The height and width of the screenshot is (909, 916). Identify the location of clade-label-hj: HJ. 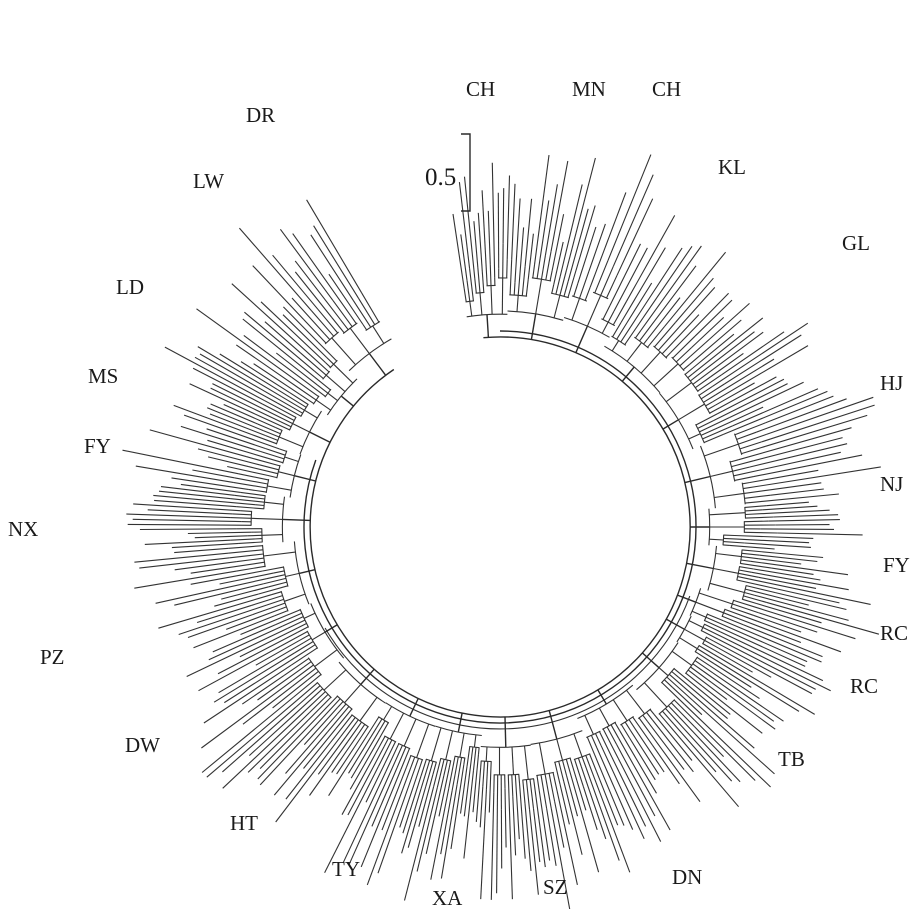
(891, 383).